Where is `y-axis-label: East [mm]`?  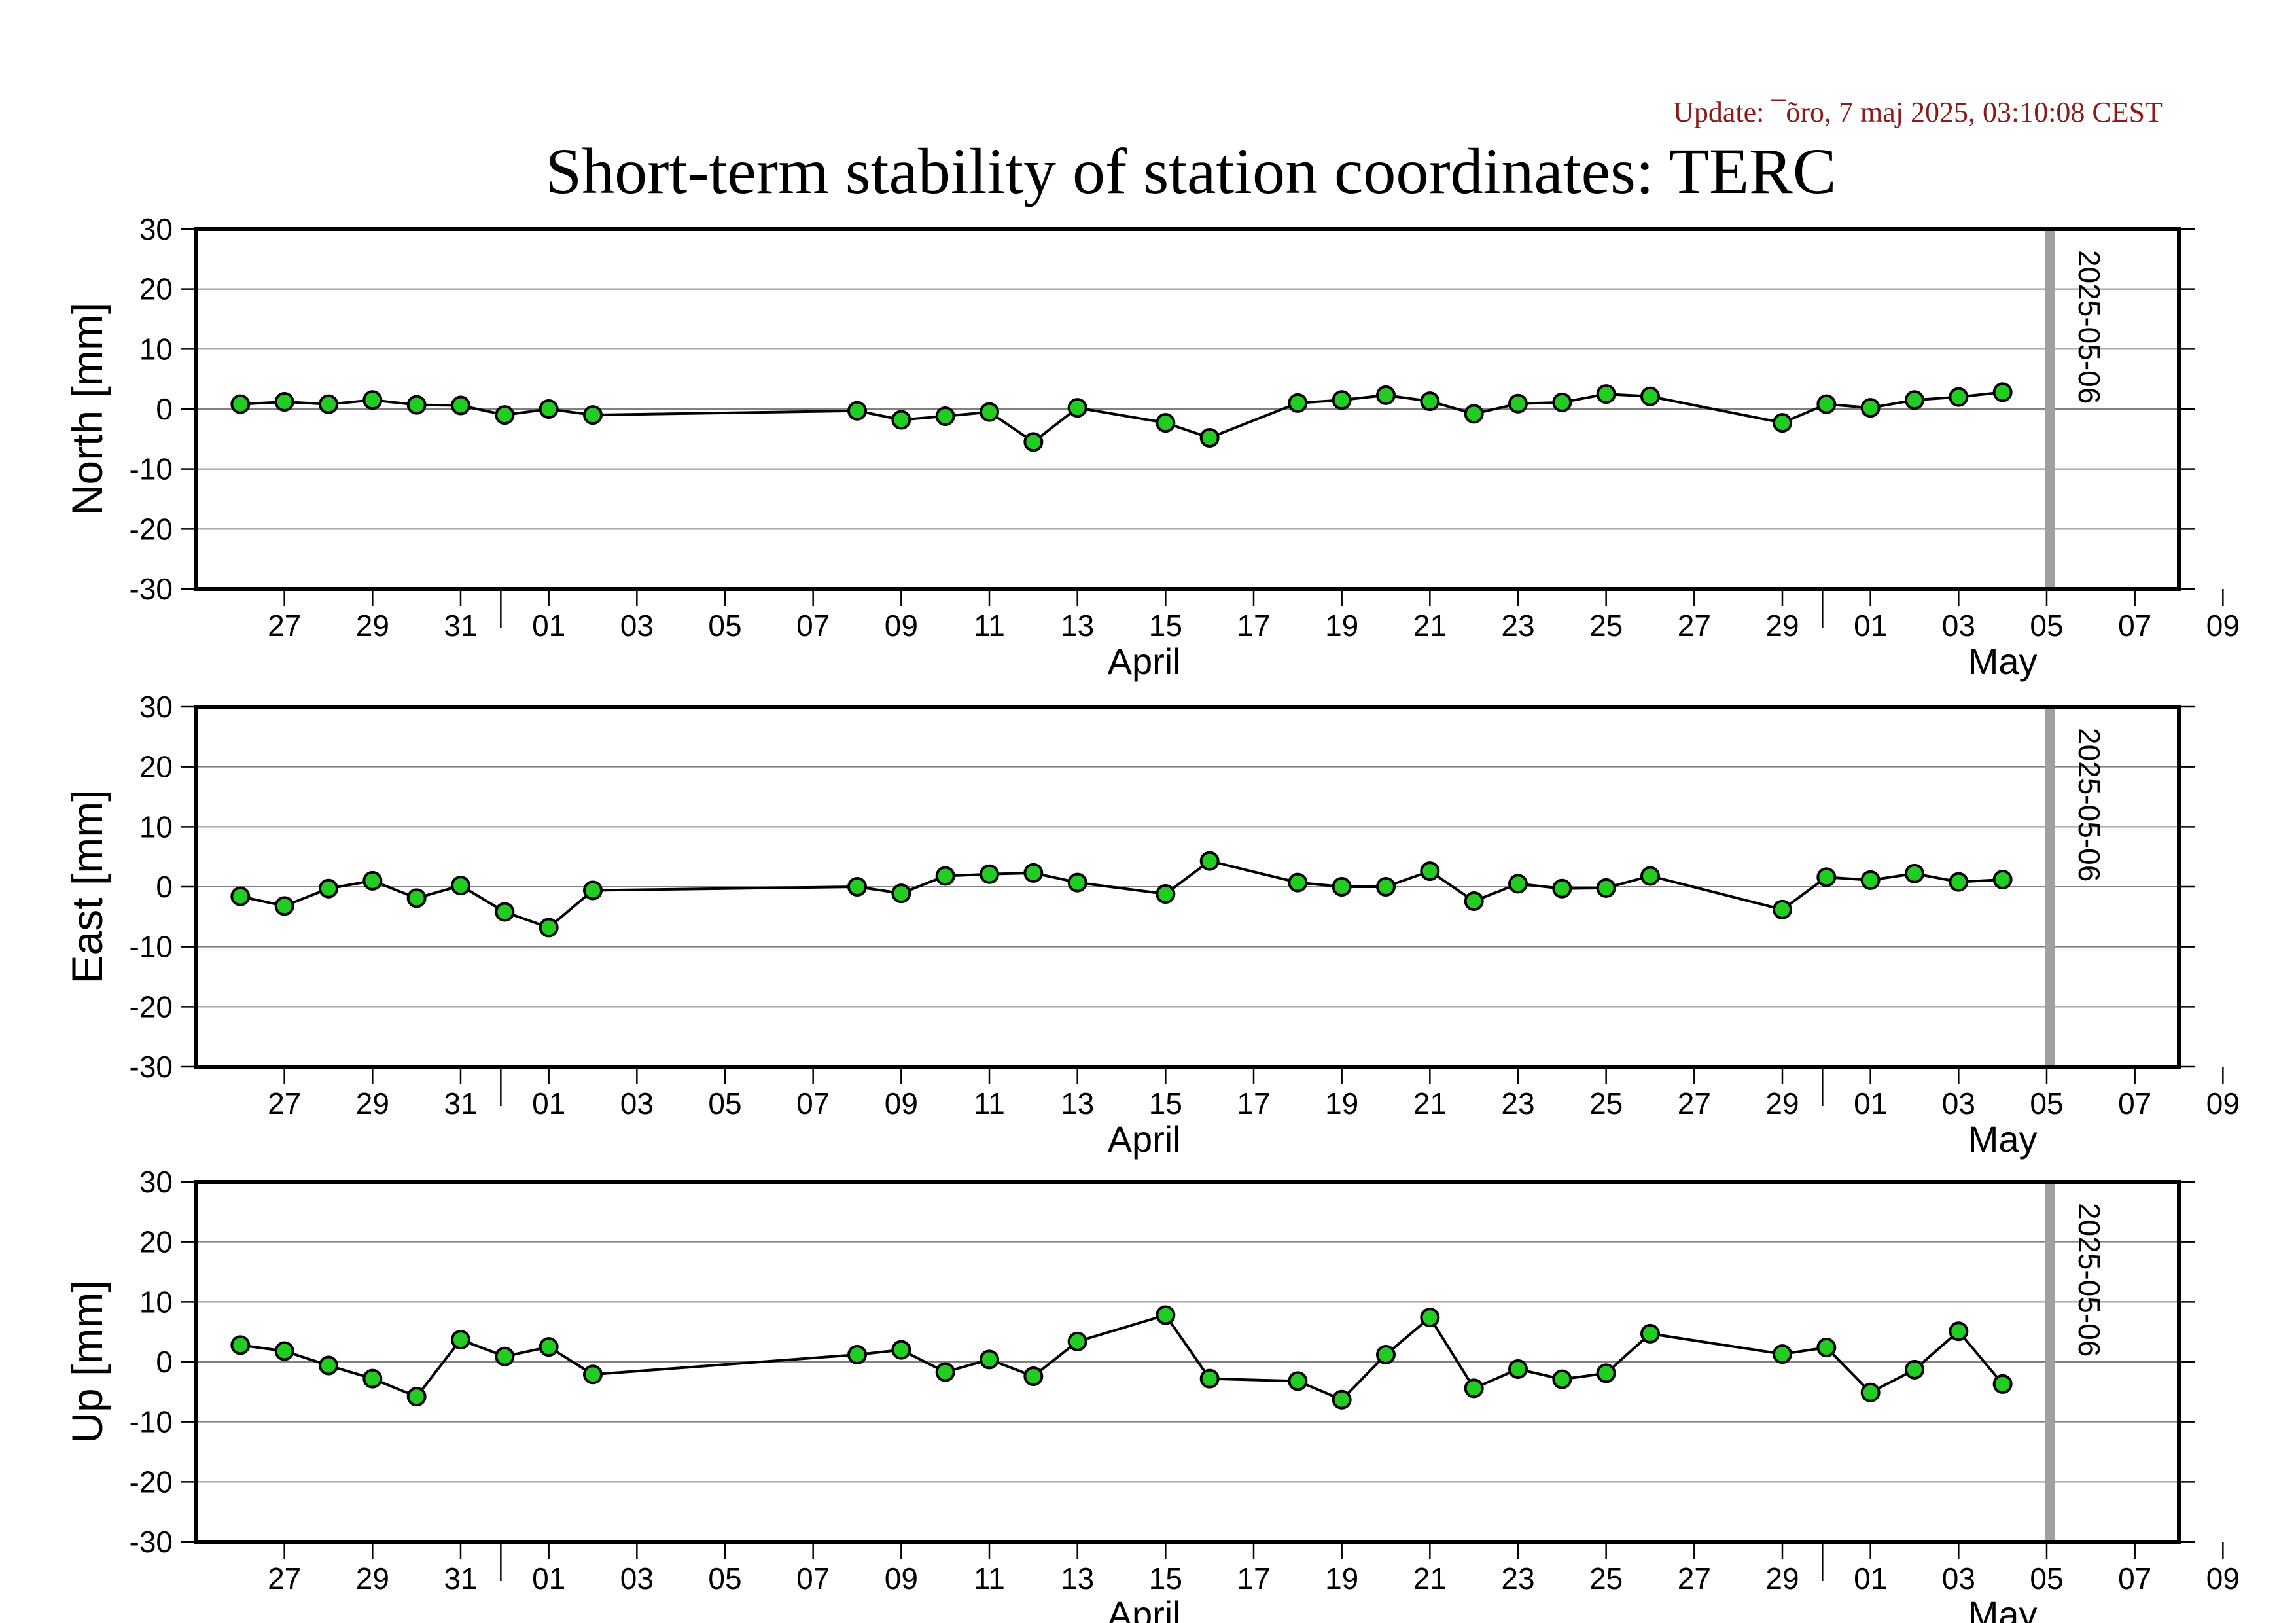
y-axis-label: East [mm] is located at coordinates (87, 886).